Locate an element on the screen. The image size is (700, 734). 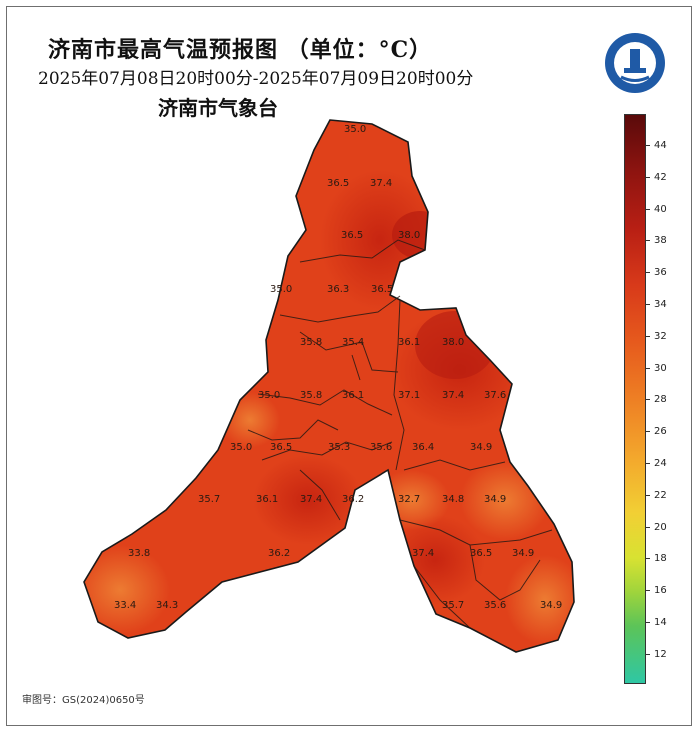
temperature-label: 37.6 is located at coordinates (495, 395).